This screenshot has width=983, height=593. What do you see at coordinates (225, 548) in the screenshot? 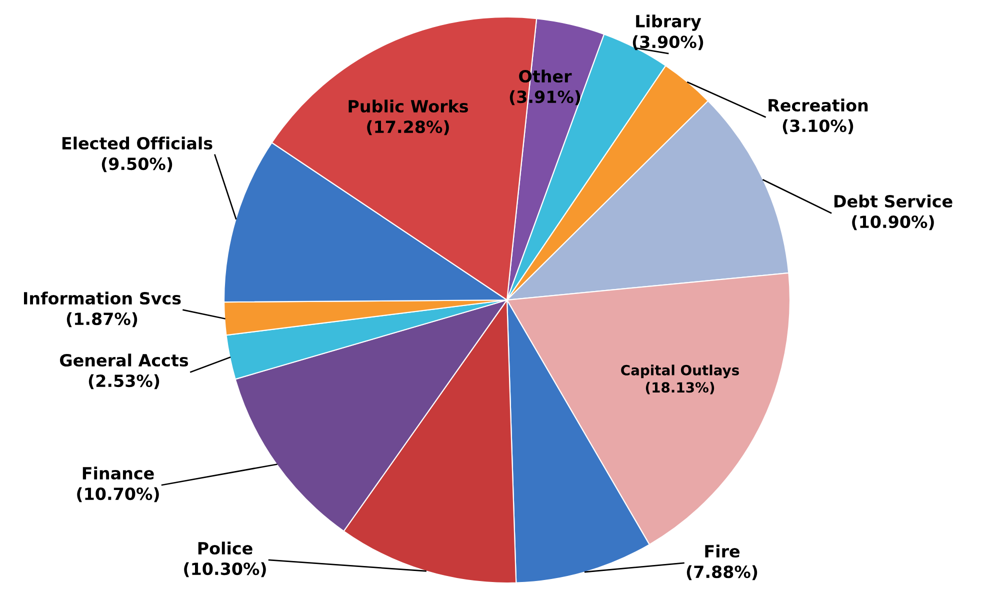
I see `slice-label: Police` at bounding box center [225, 548].